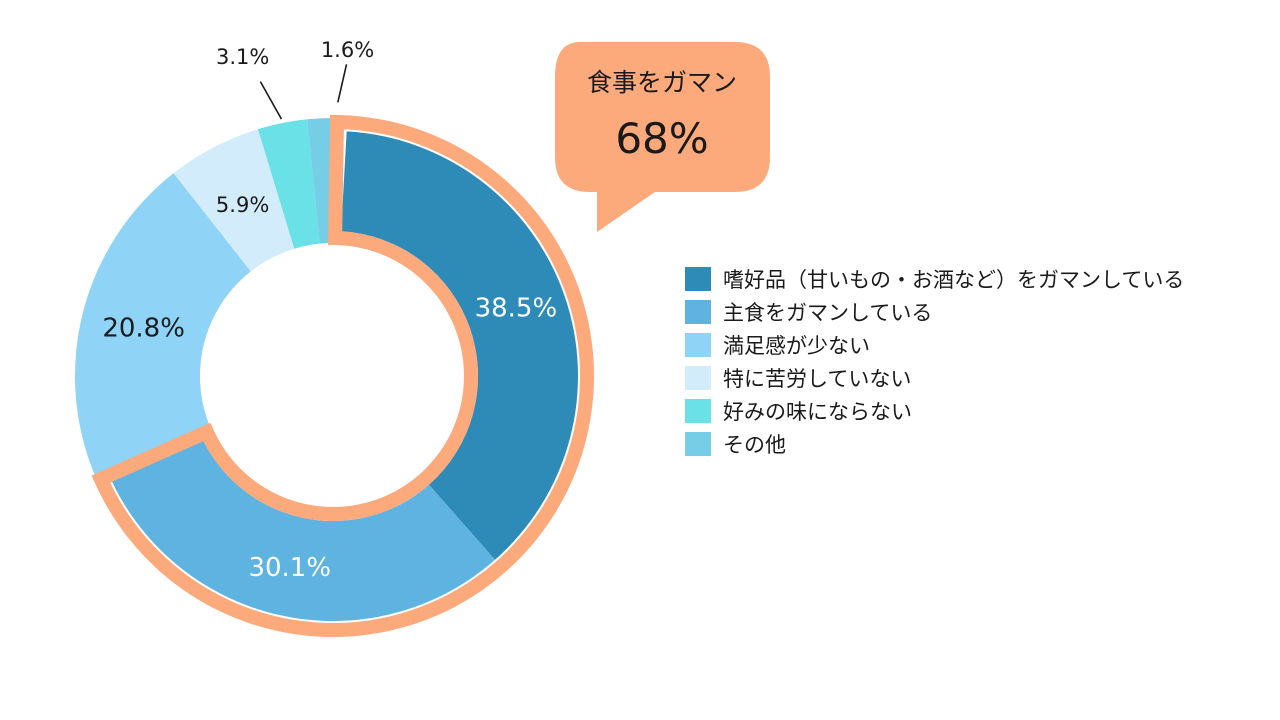 This screenshot has width=1280, height=720. I want to click on slice-value-label: 1.6%, so click(347, 50).